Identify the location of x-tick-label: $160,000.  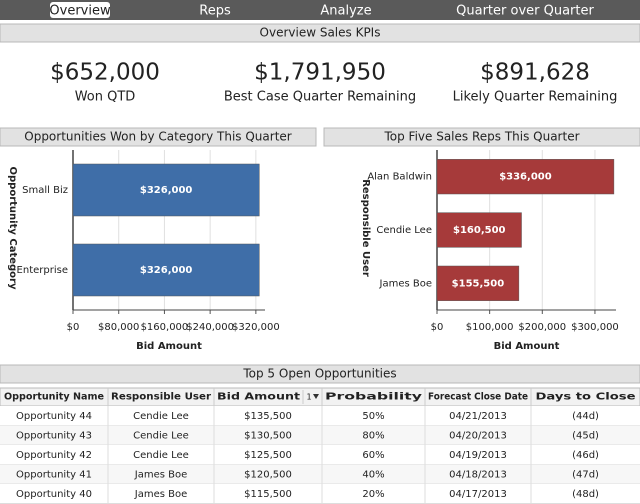
(165, 327).